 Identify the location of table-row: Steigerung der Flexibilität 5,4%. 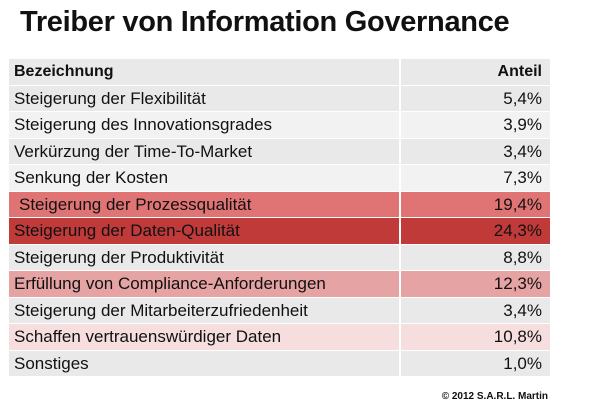
(279, 98).